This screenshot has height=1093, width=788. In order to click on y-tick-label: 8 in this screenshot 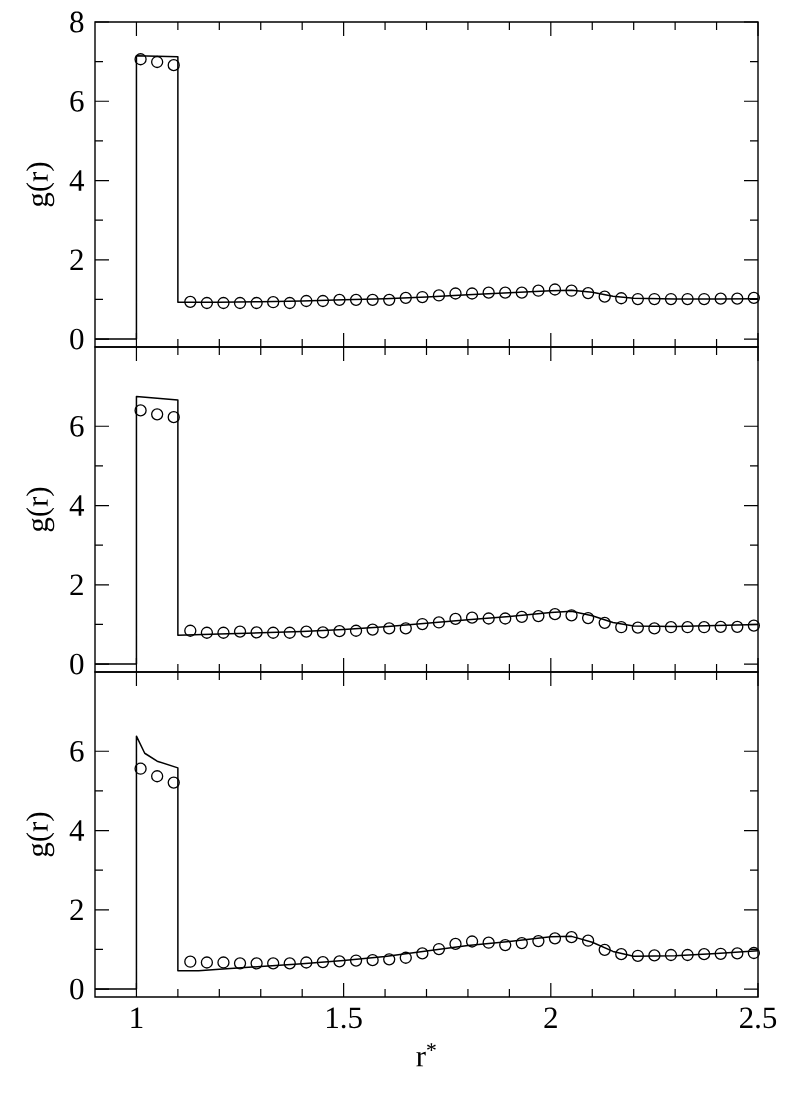, I will do `click(77, 22)`.